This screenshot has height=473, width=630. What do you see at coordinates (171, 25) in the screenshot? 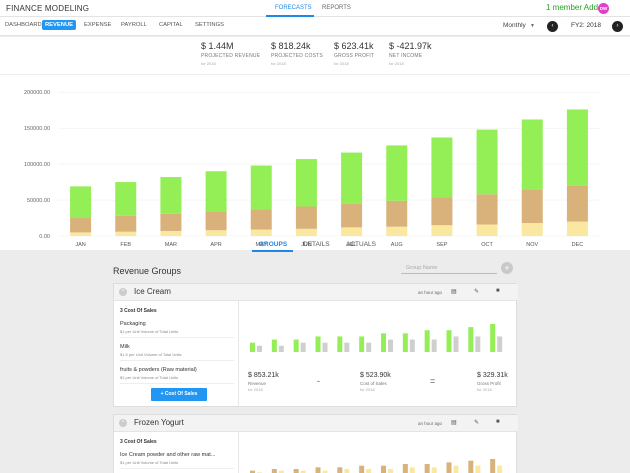
I see `subtab-capital: CAPITAL` at bounding box center [171, 25].